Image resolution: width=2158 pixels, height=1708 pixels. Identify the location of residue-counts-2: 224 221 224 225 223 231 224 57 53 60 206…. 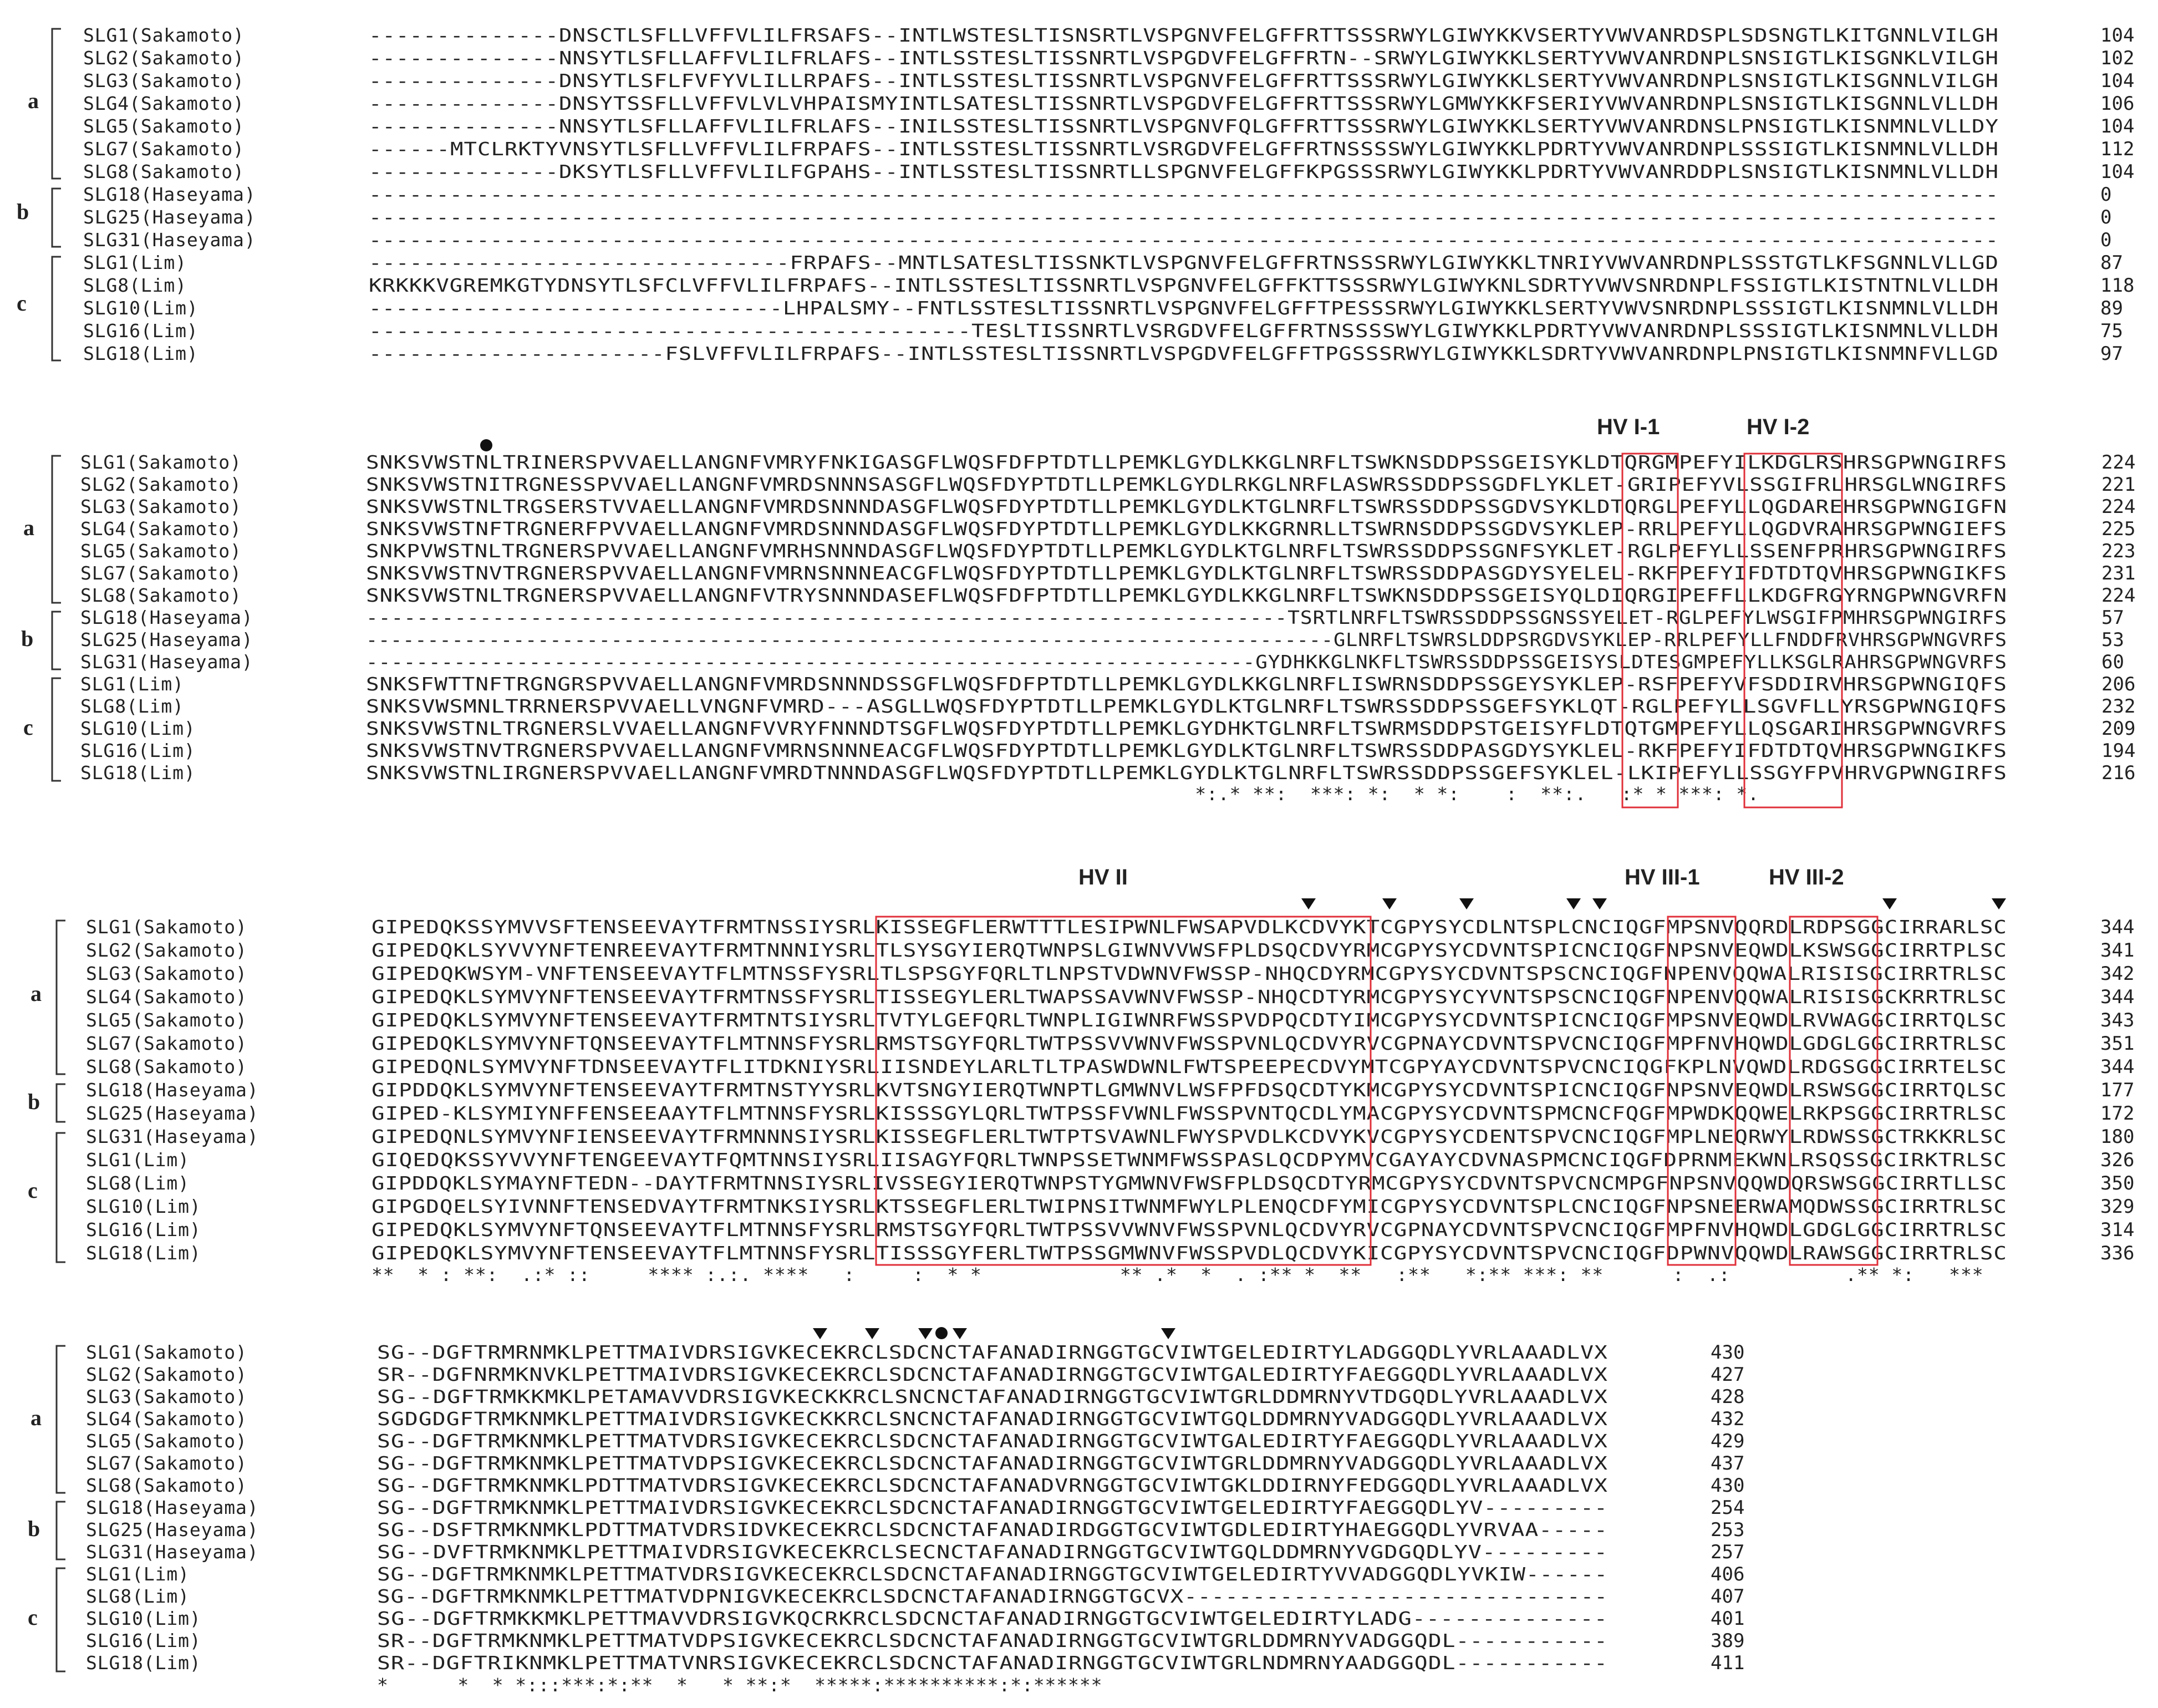
(2118, 617).